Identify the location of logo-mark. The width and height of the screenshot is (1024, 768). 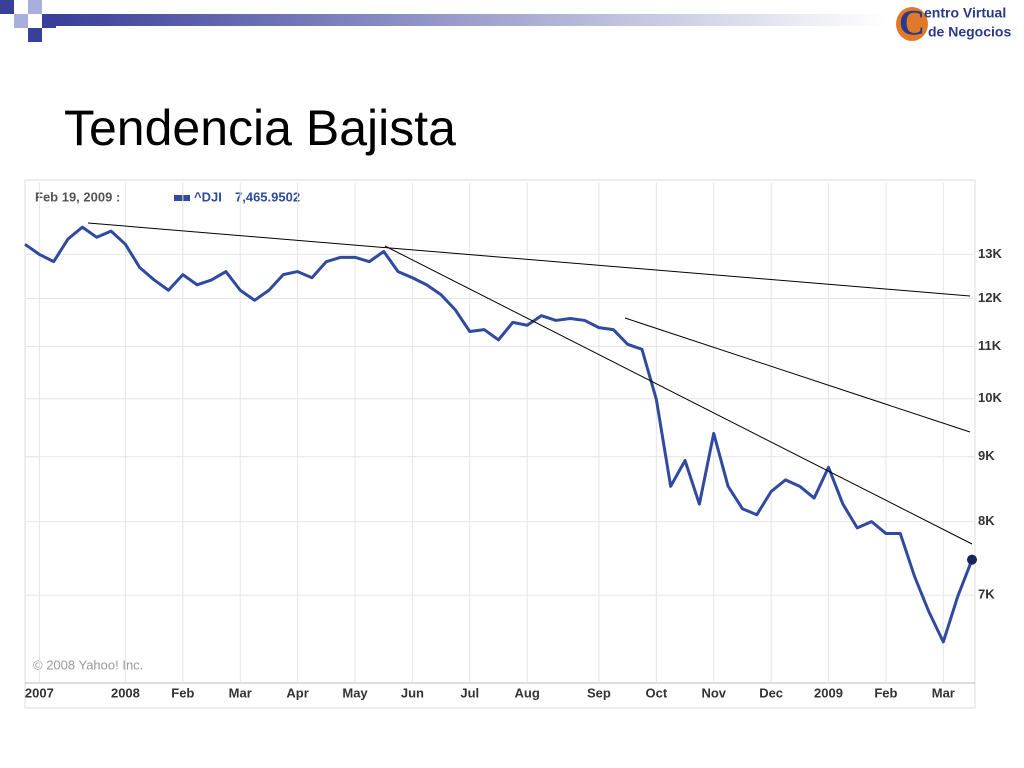
(912, 24).